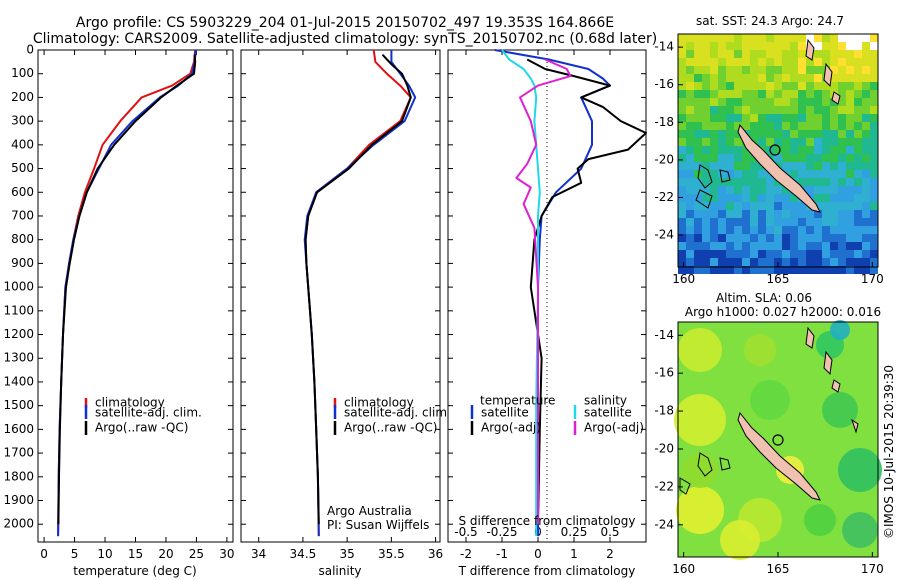  What do you see at coordinates (44, 554) in the screenshot?
I see `x-tick-label: 0` at bounding box center [44, 554].